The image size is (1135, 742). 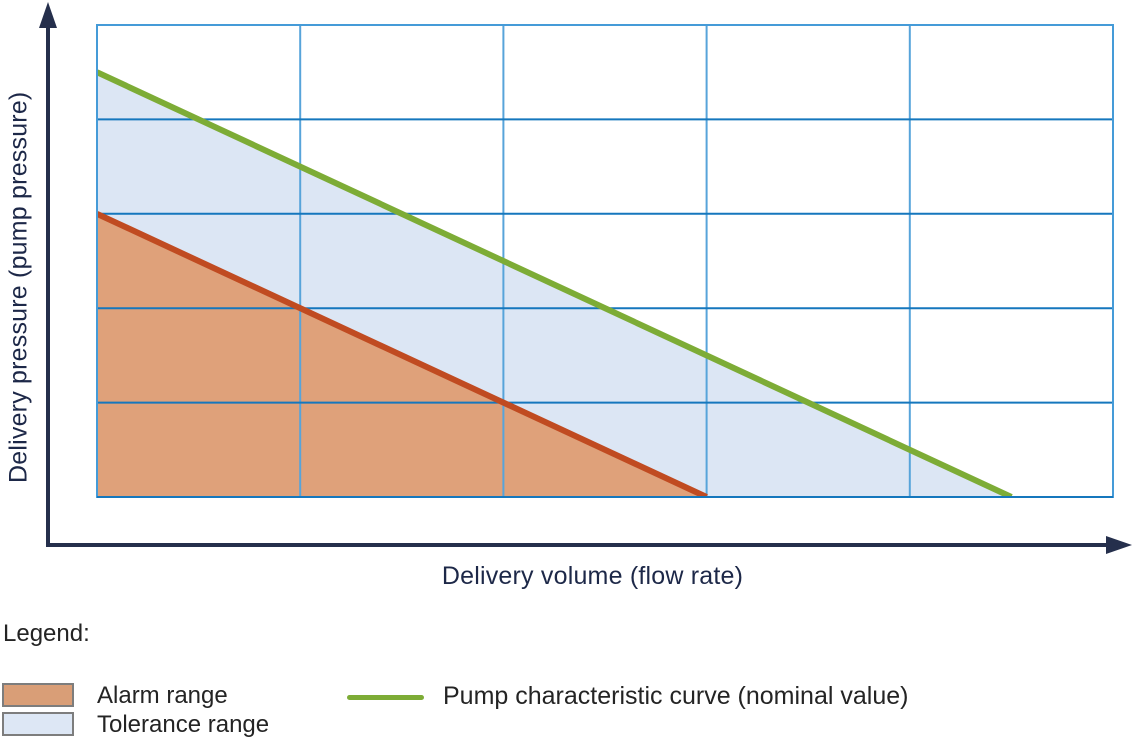 What do you see at coordinates (592, 576) in the screenshot?
I see `x-axis-label: Delivery volume (flow rate)` at bounding box center [592, 576].